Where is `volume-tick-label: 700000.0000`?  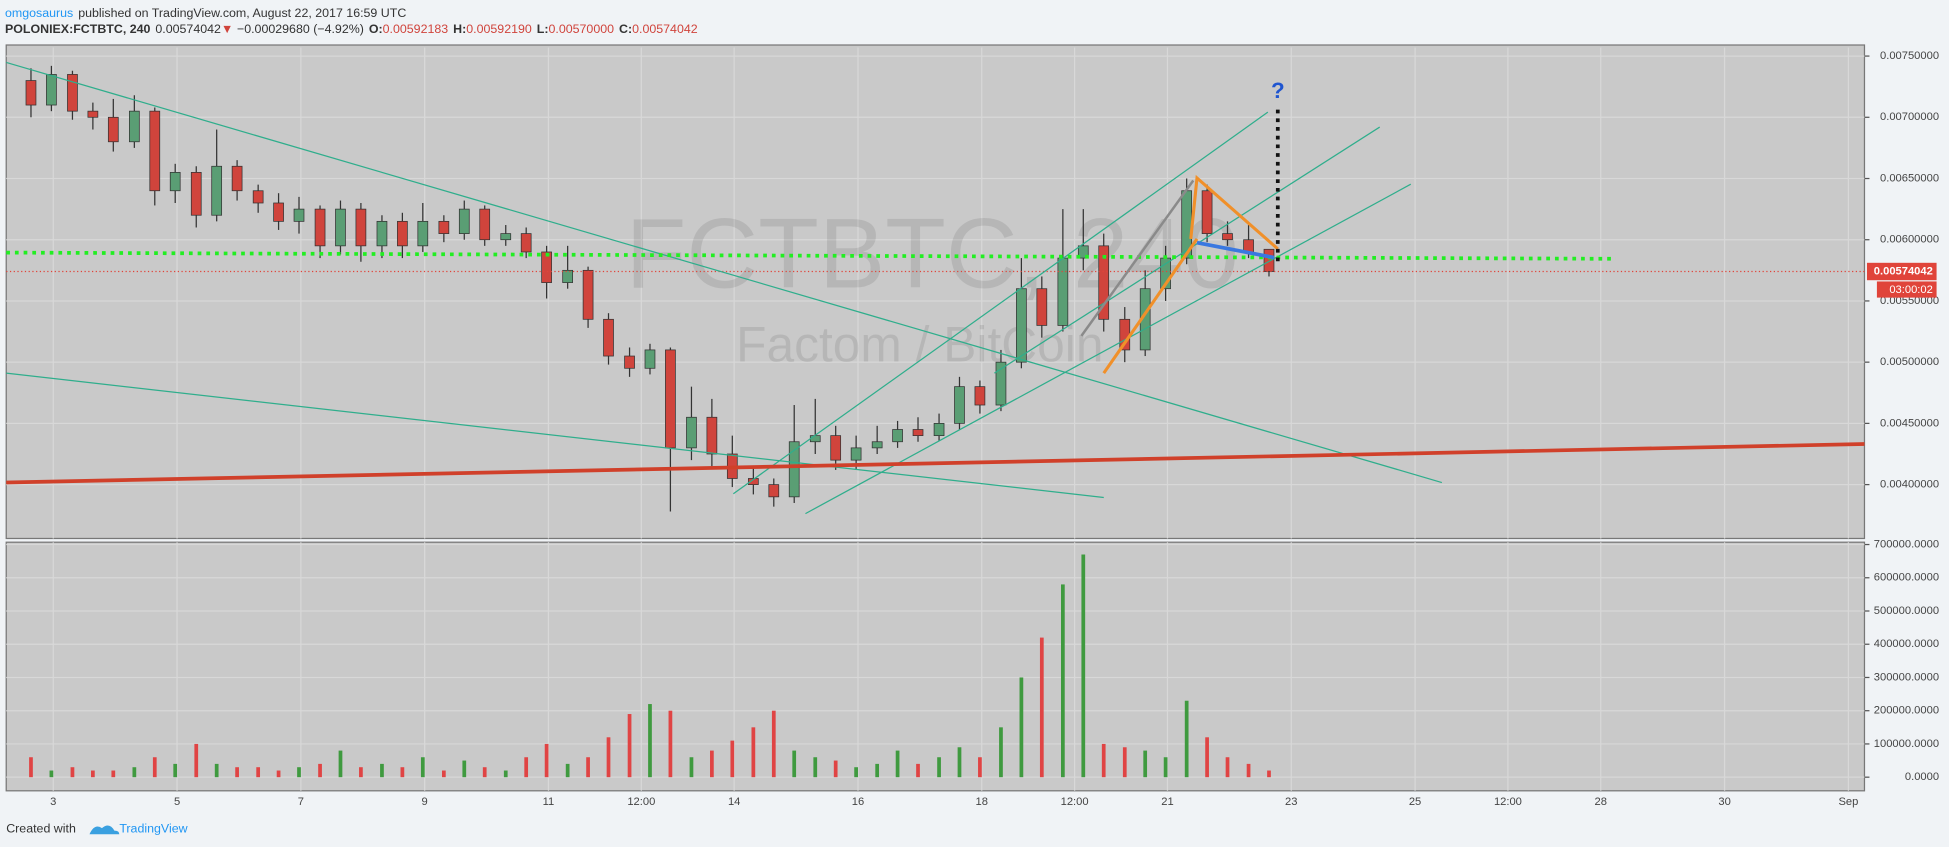
volume-tick-label: 700000.0000 is located at coordinates (1906, 544).